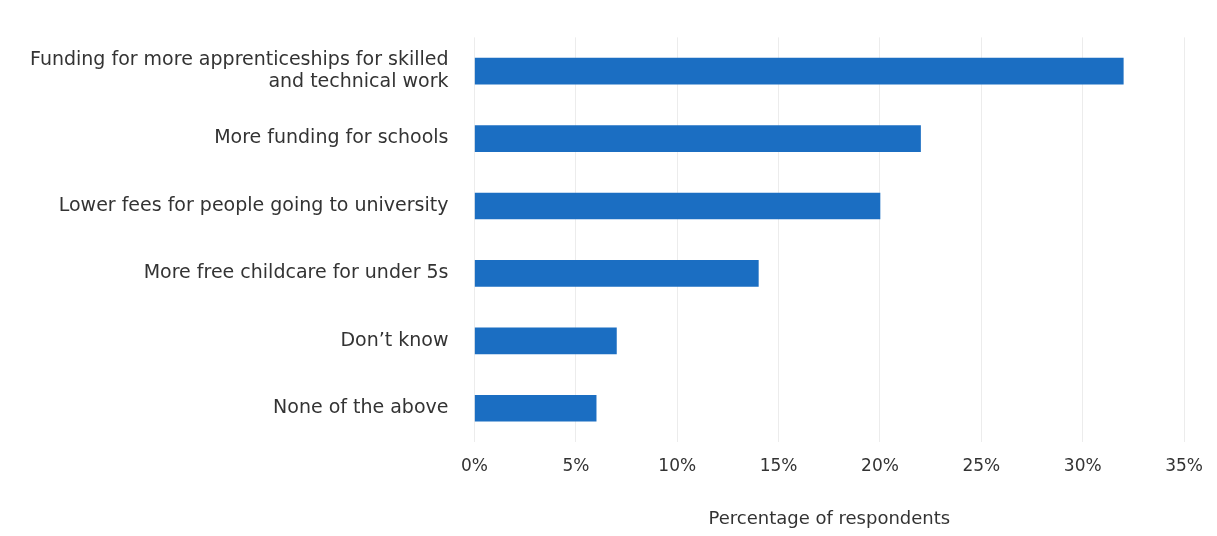 This screenshot has width=1217, height=536. I want to click on x-axis-title: Percentage of respondents, so click(829, 517).